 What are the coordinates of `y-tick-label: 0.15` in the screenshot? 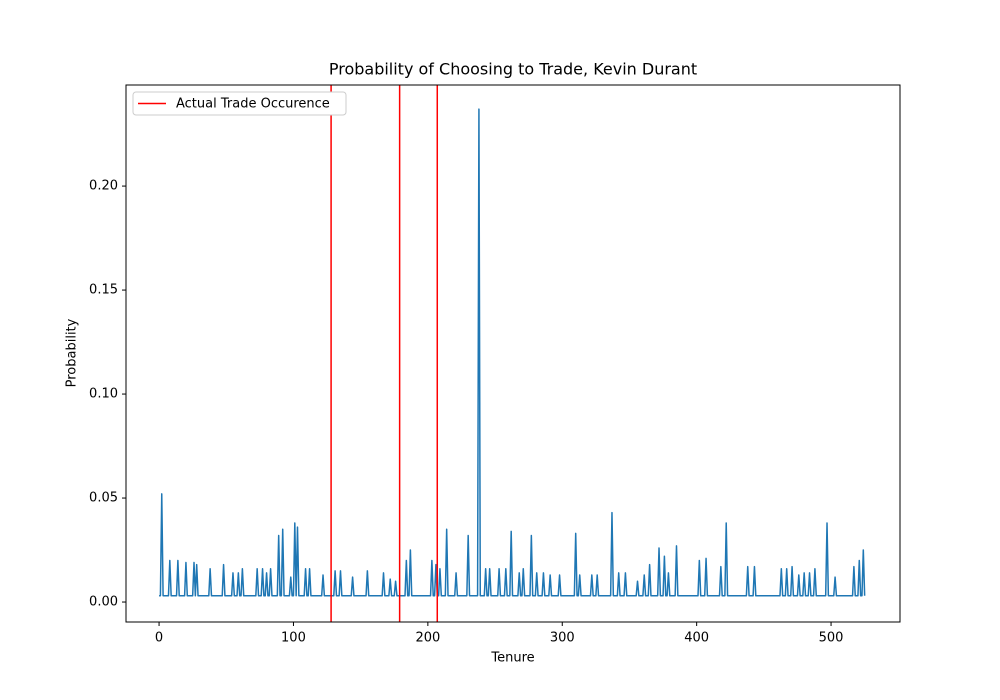 It's located at (103, 290).